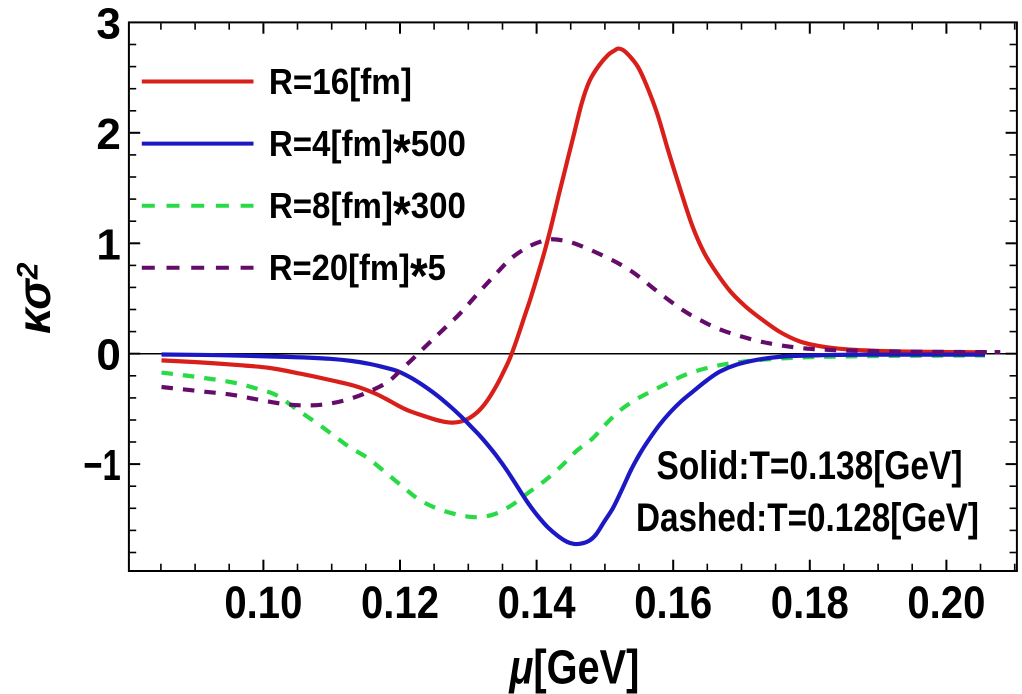 The height and width of the screenshot is (694, 1022). I want to click on svg-text: Solid:T=0.138[GeV], so click(810, 466).